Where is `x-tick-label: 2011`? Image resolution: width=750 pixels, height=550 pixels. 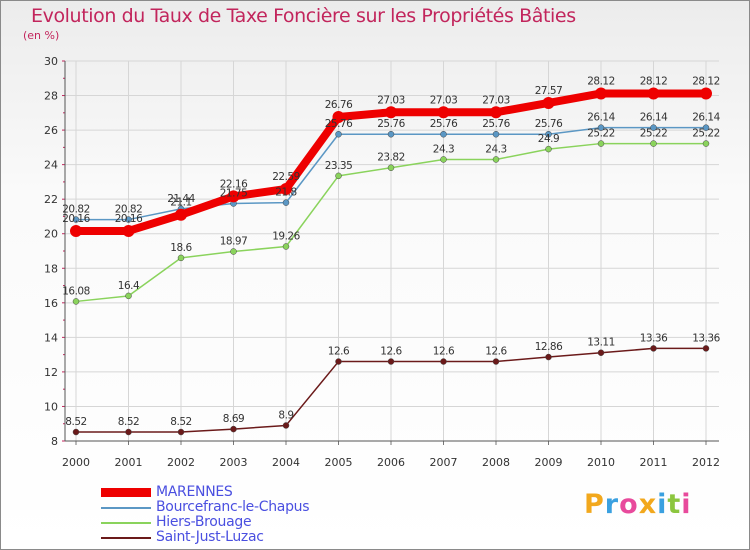
x-tick-label: 2011 is located at coordinates (654, 462).